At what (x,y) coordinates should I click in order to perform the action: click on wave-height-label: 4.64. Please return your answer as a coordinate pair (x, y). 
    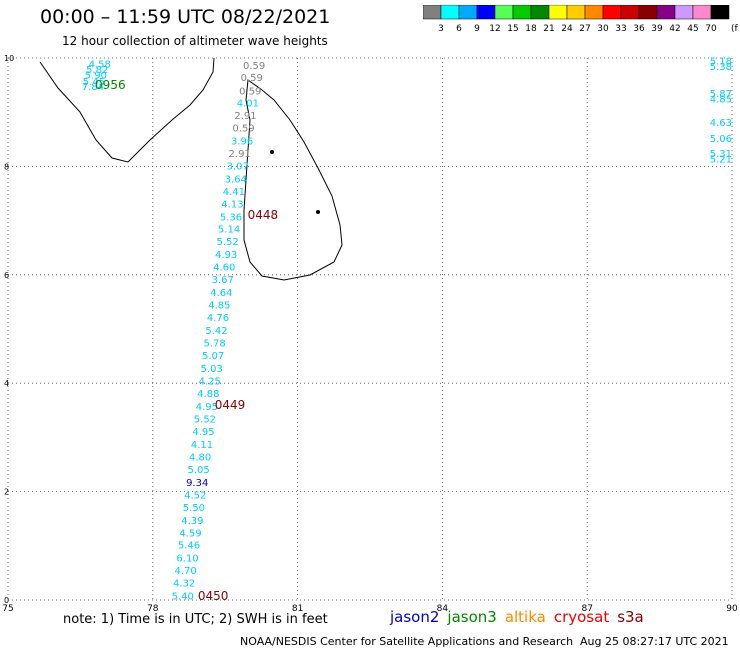
    Looking at the image, I should click on (221, 293).